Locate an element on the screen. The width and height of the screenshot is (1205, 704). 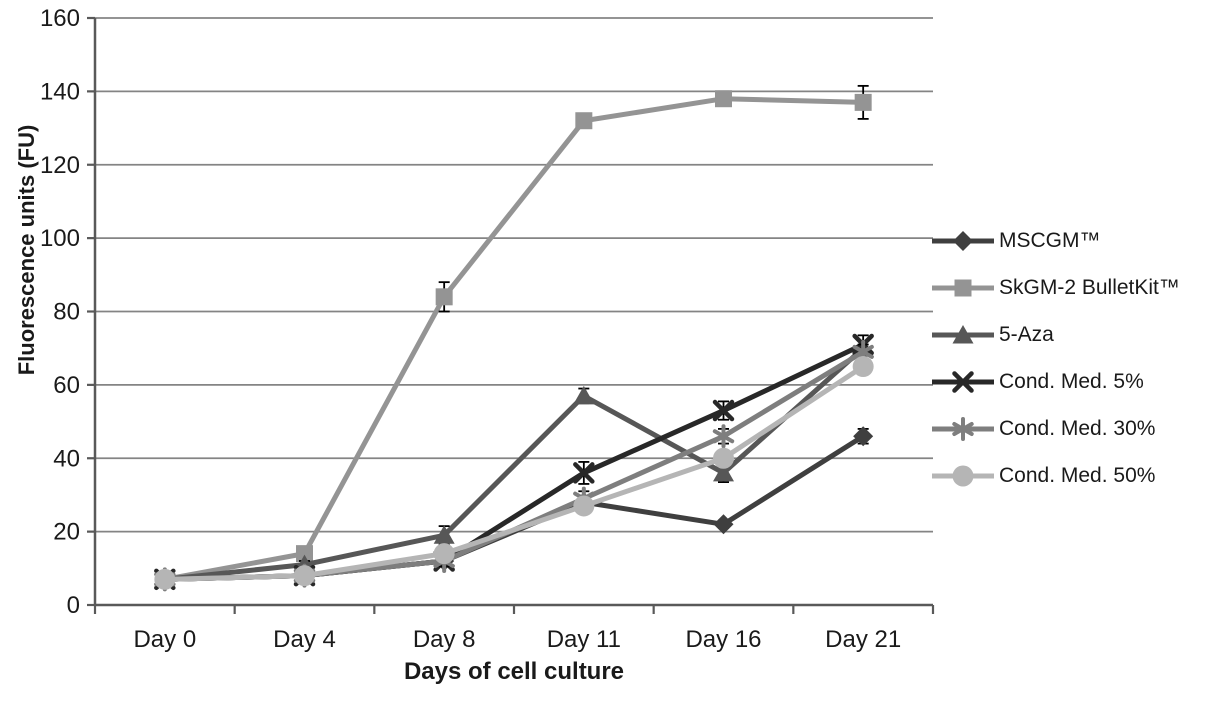
y-tick-label: 20 is located at coordinates (66, 532).